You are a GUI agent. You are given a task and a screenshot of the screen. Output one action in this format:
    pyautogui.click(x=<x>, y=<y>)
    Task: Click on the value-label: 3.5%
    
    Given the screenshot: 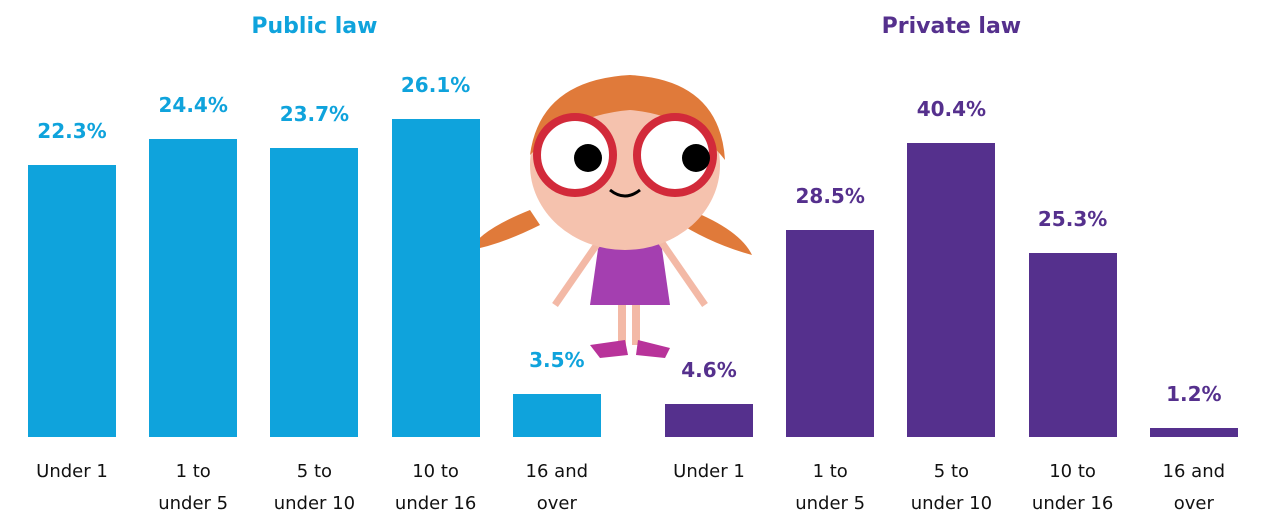 What is the action you would take?
    pyautogui.click(x=557, y=360)
    